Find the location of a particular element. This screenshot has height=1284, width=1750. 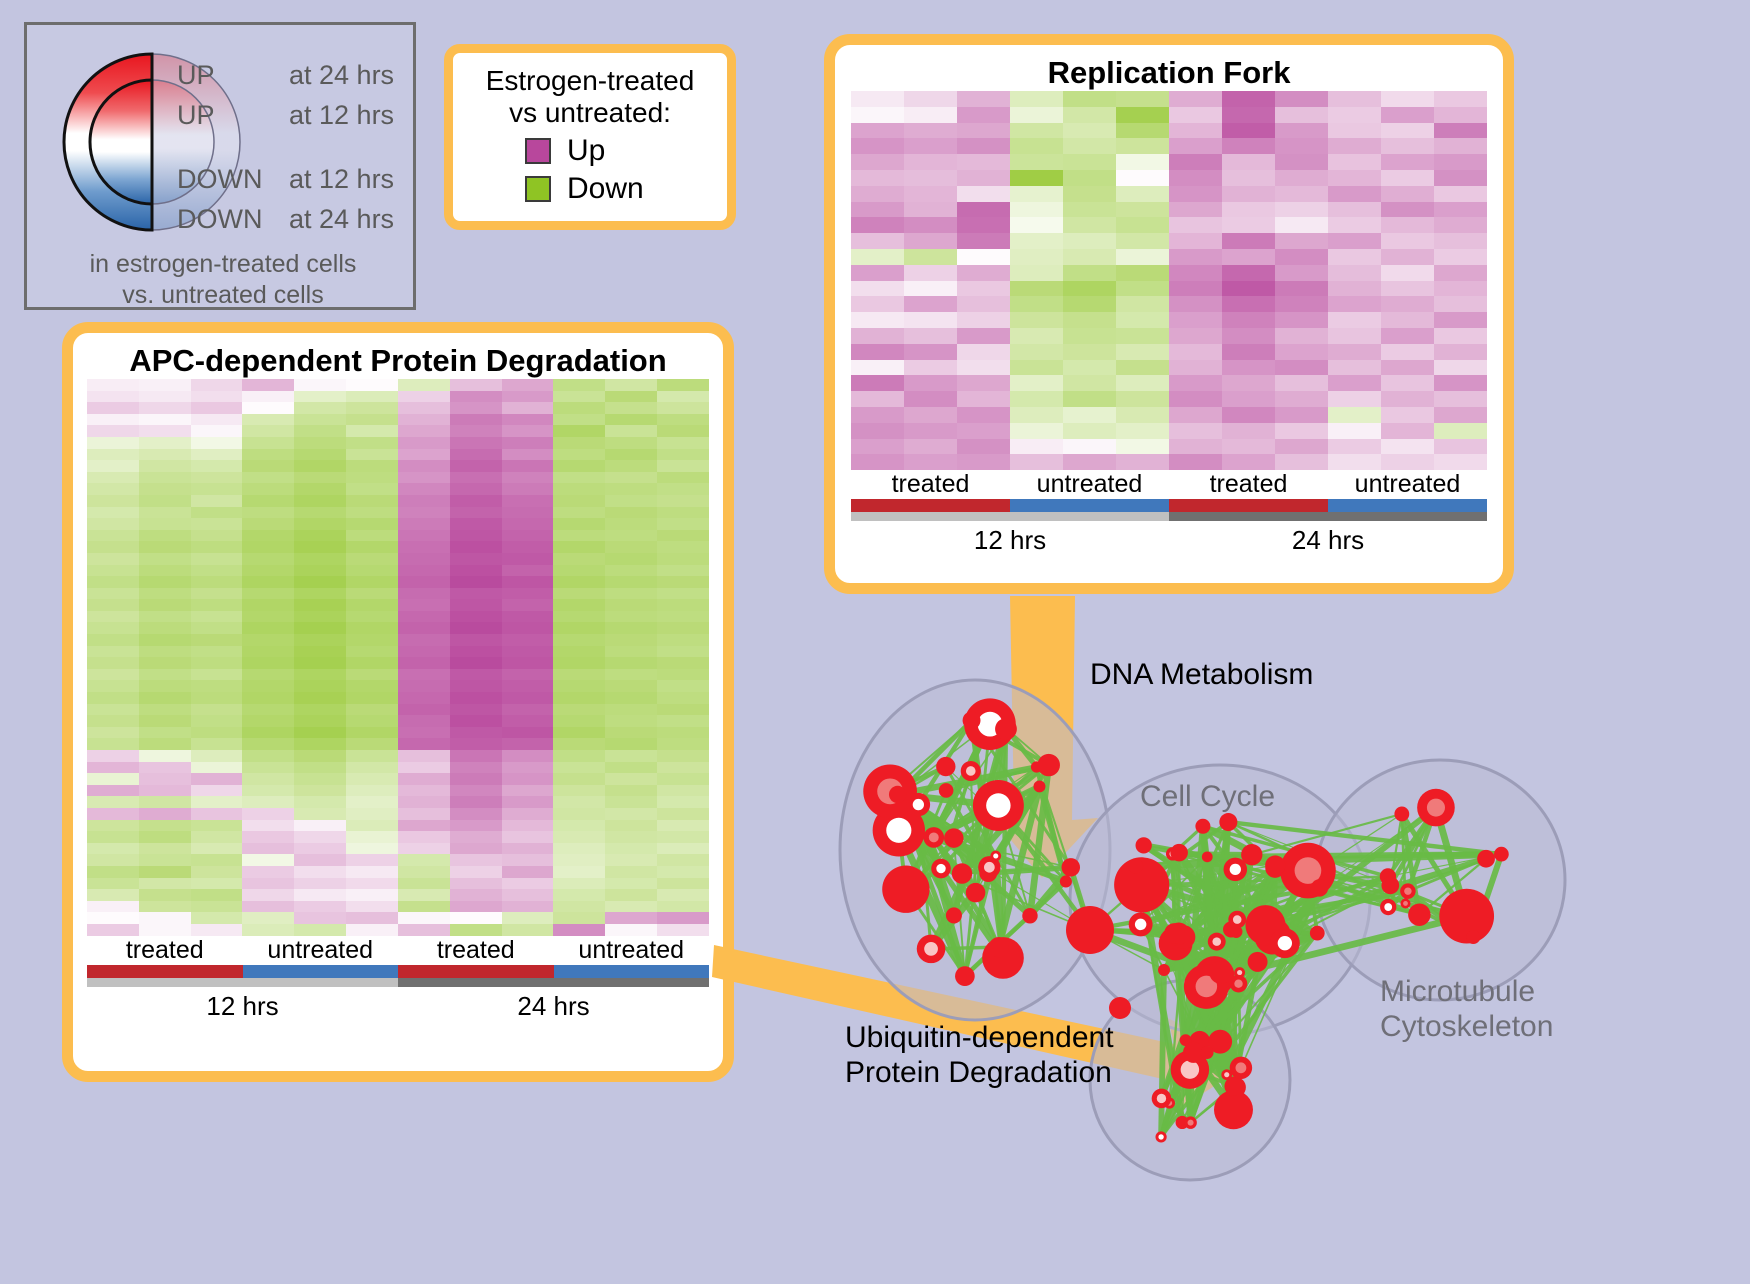

key-time: at 12 hrs is located at coordinates (341, 179).